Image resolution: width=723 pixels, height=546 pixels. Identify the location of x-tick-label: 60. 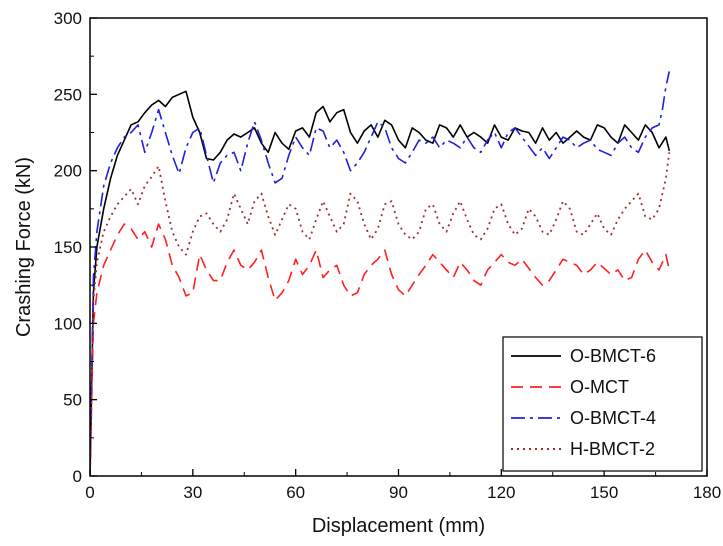
(295, 492).